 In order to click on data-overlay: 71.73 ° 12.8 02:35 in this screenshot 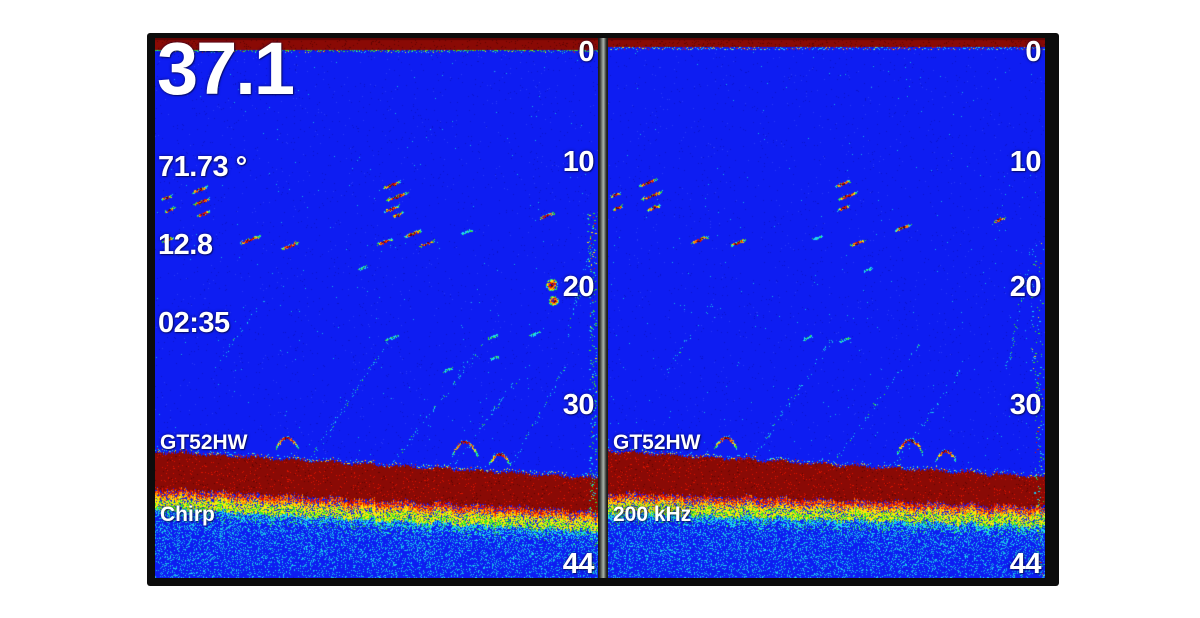, I will do `click(202, 245)`.